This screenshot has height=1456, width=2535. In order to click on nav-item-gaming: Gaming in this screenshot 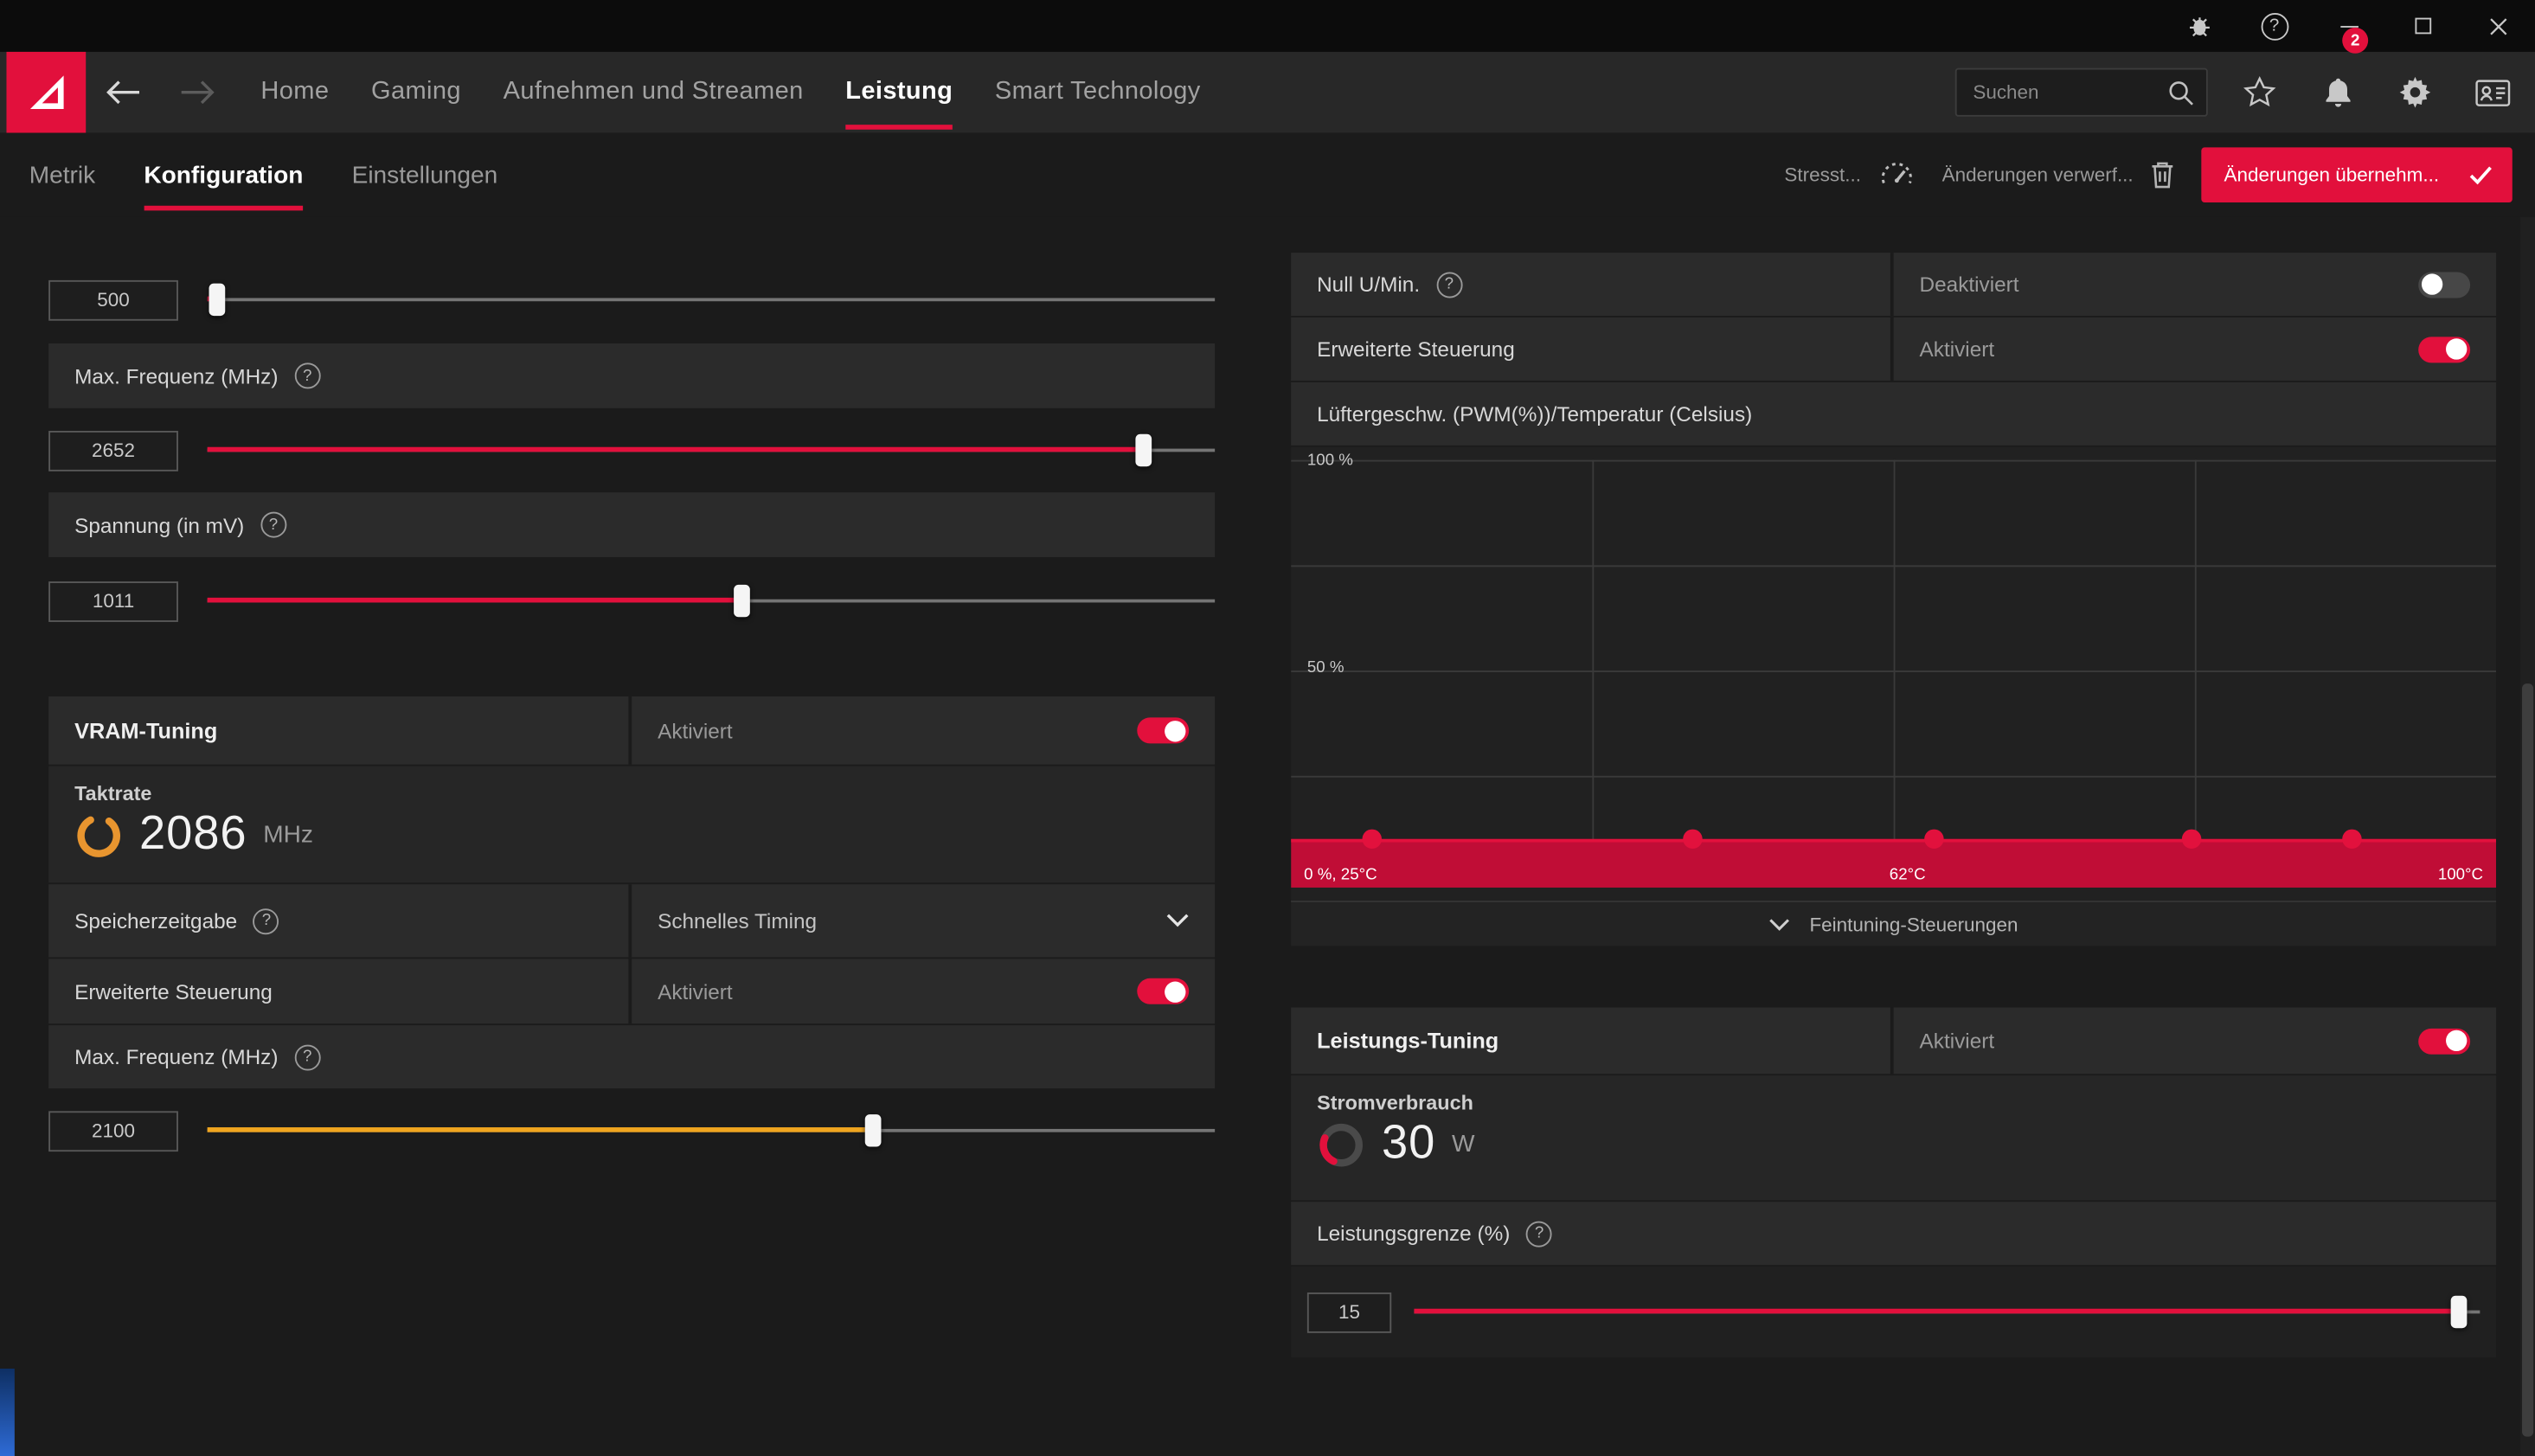, I will do `click(416, 91)`.